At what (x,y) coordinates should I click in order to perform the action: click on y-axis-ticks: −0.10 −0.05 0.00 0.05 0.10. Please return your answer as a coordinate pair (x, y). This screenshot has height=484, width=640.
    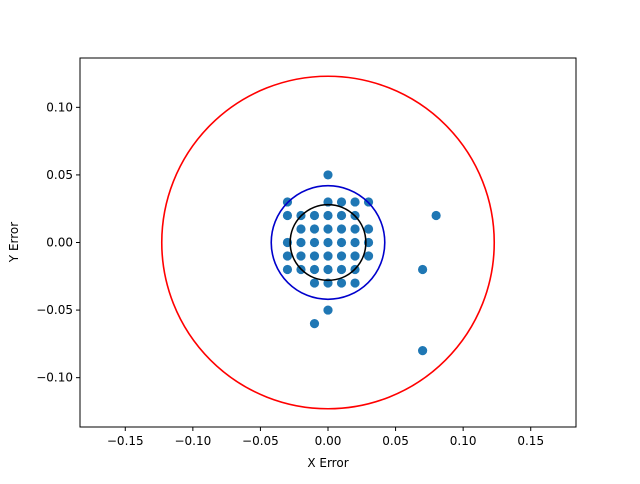
    Looking at the image, I should click on (58, 242).